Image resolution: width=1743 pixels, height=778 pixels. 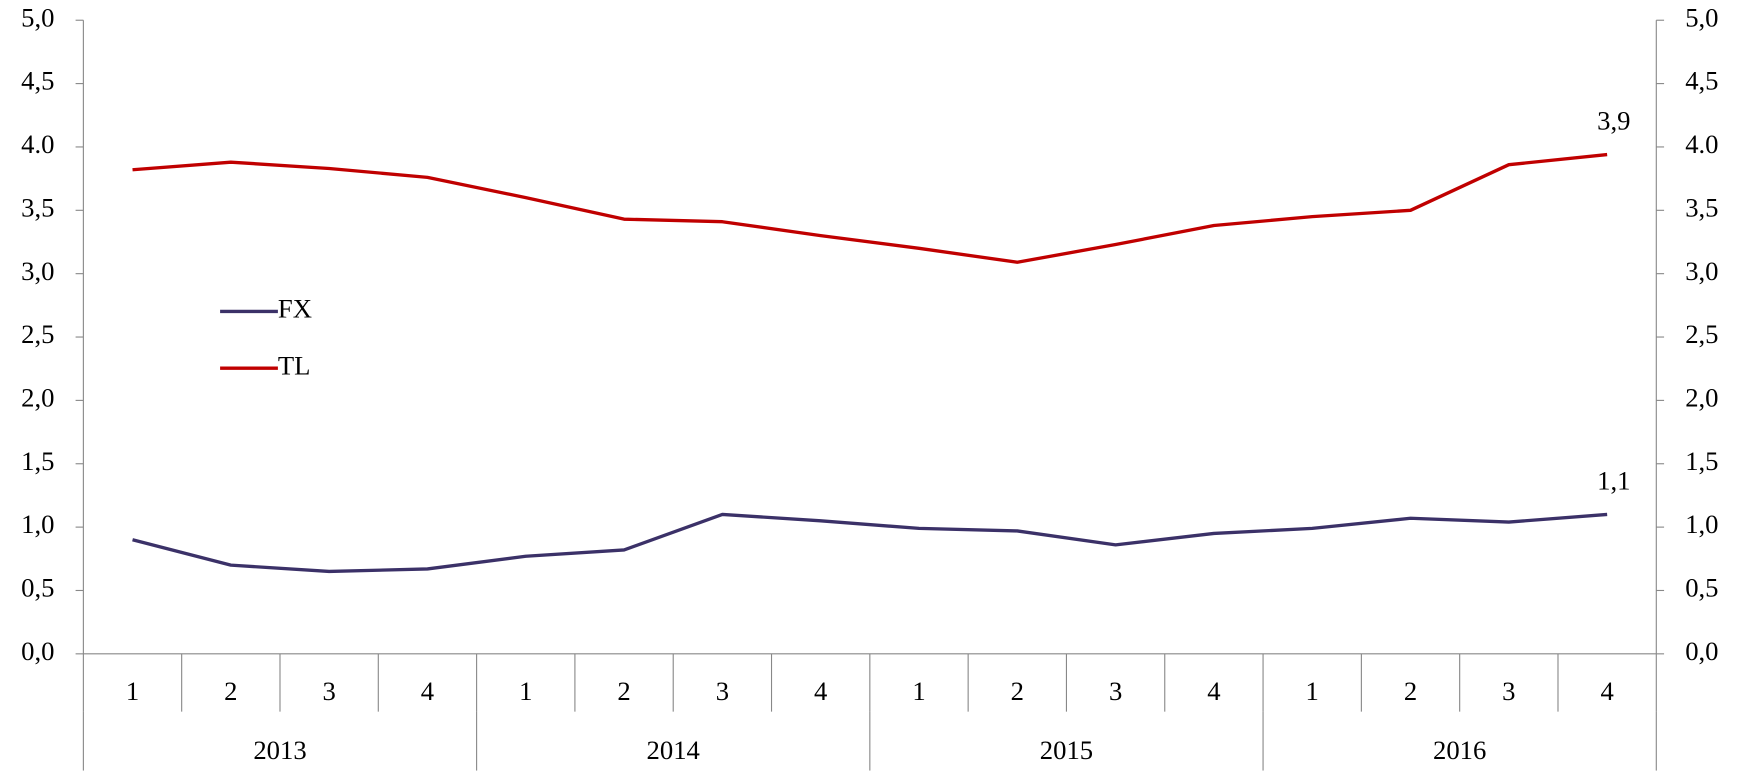 What do you see at coordinates (37, 398) in the screenshot?
I see `y-tick-label: 2,0` at bounding box center [37, 398].